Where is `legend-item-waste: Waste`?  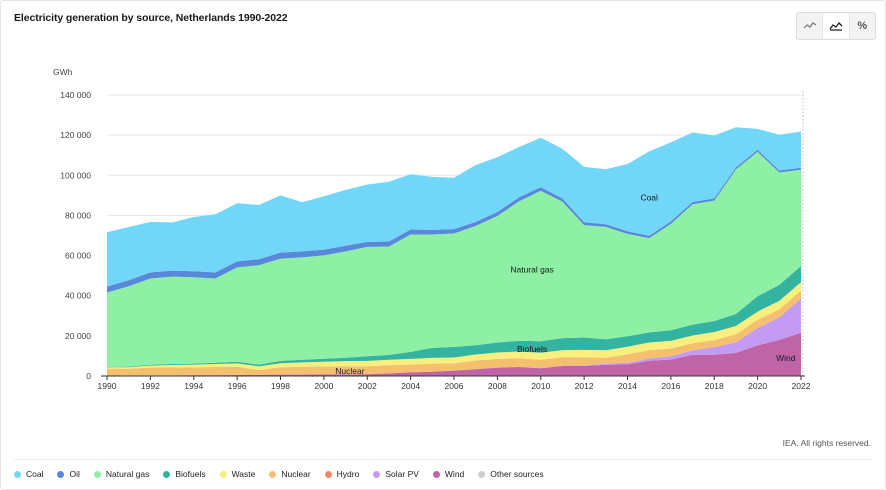 legend-item-waste: Waste is located at coordinates (237, 474).